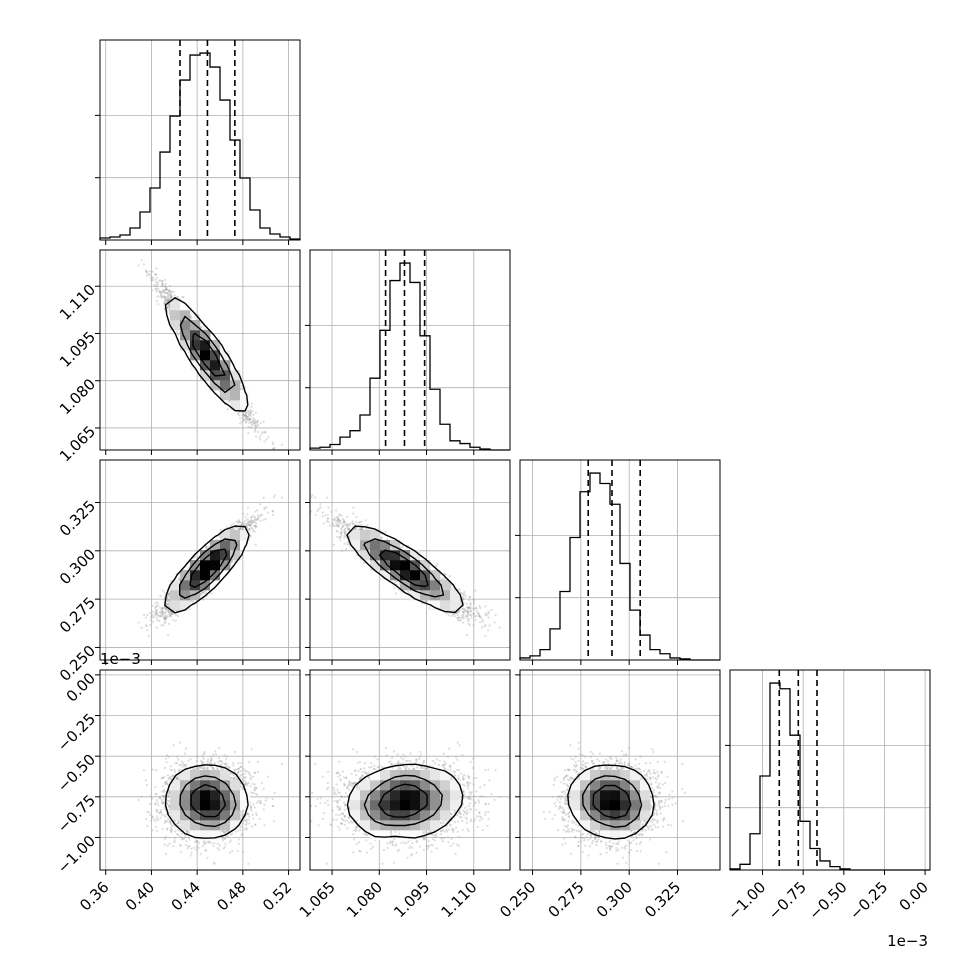  Describe the element at coordinates (210, 355) in the screenshot. I see `density-cells` at that location.